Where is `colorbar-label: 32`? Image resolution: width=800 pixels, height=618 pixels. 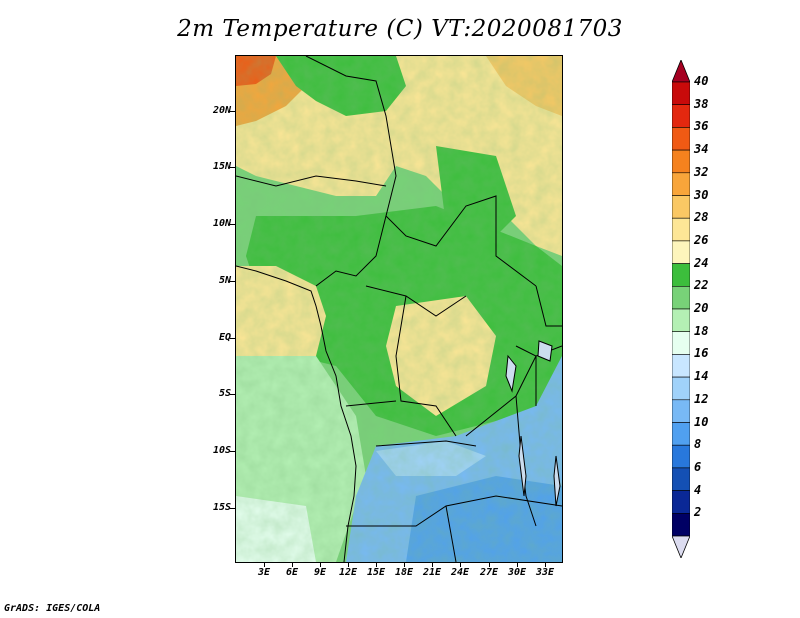
colorbar-label: 32 is located at coordinates (701, 171).